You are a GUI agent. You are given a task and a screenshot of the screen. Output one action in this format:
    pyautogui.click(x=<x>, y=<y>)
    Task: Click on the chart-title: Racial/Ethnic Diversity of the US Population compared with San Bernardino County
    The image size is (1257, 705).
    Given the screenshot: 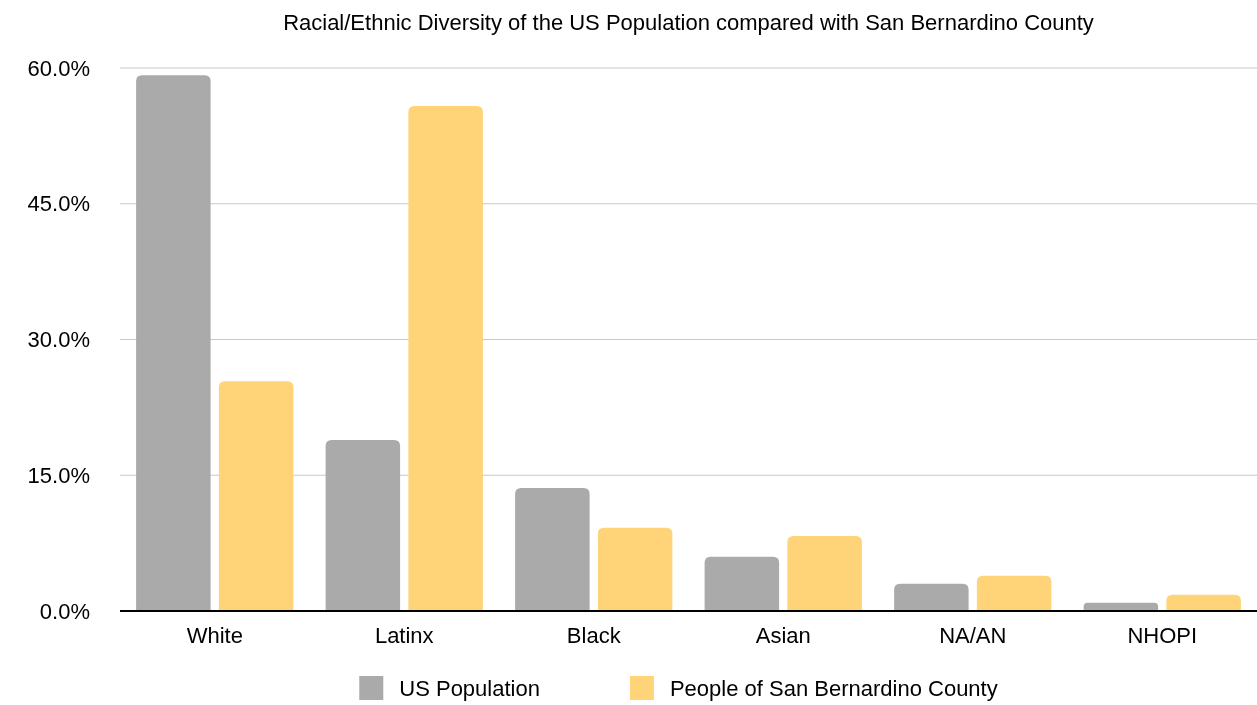 What is the action you would take?
    pyautogui.click(x=688, y=22)
    